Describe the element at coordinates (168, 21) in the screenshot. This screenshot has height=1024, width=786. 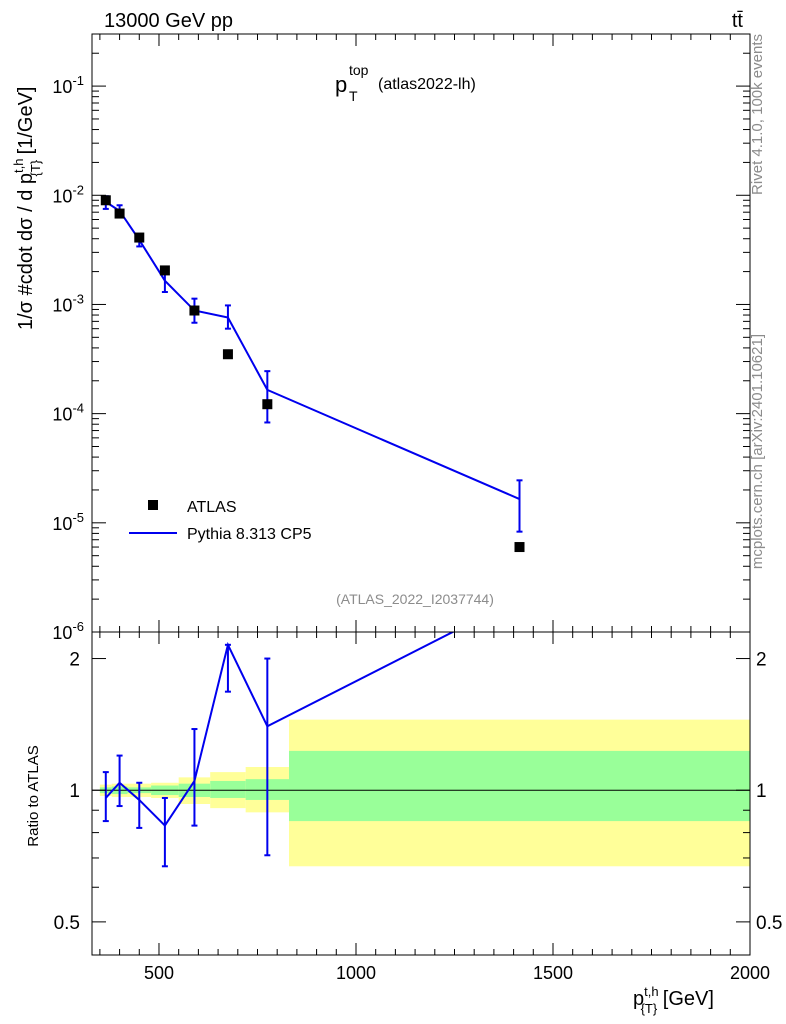
I see `energy-label: 13000 GeV pp` at that location.